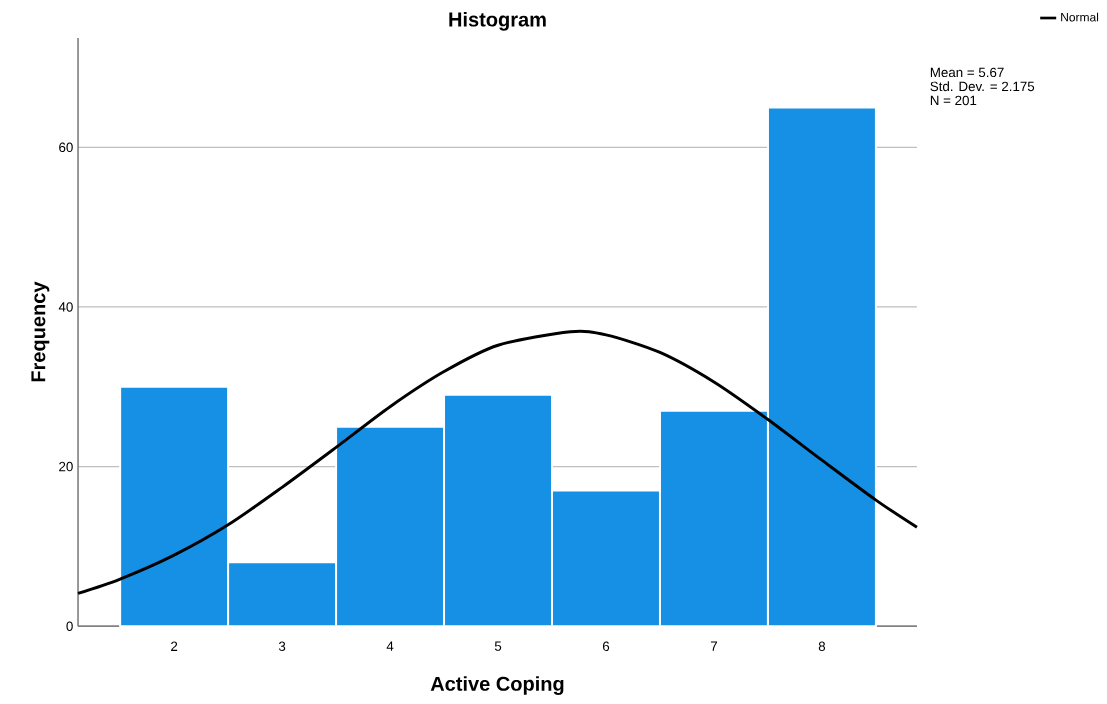 Image resolution: width=1107 pixels, height=704 pixels. I want to click on y-tick-label: 20, so click(66, 466).